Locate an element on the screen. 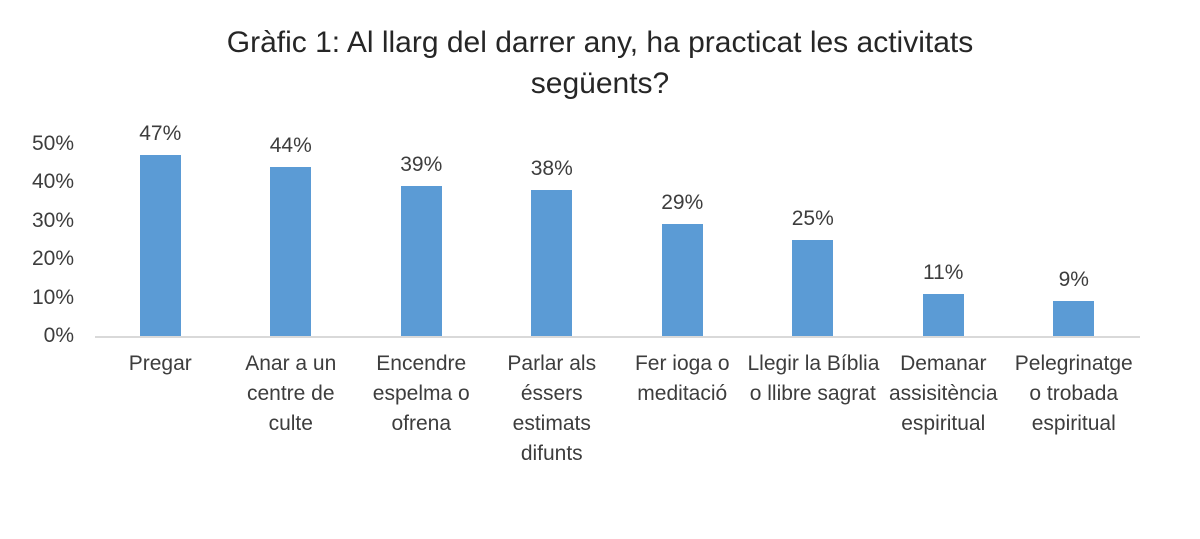 This screenshot has height=539, width=1200. x-axis-category-label: Pelegrinatge o trobada espiritual is located at coordinates (1073, 393).